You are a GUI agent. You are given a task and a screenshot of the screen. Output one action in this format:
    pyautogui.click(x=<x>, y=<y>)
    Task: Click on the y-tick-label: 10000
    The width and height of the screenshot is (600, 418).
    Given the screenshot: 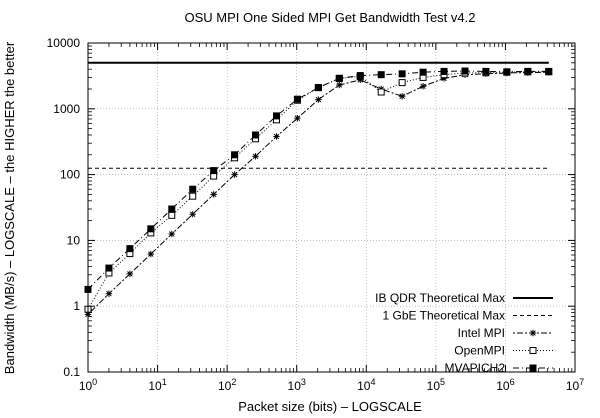 What is the action you would take?
    pyautogui.click(x=64, y=43)
    